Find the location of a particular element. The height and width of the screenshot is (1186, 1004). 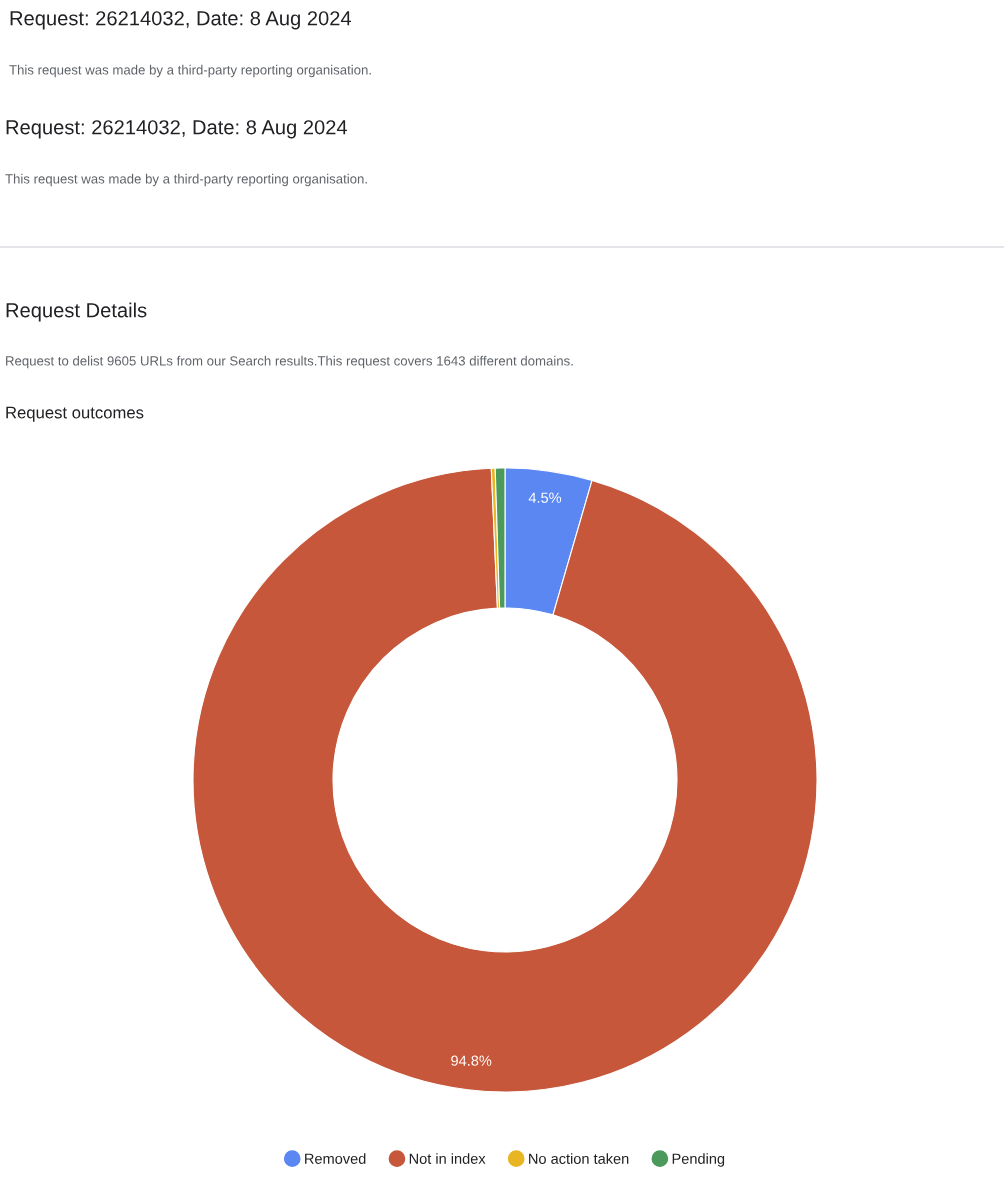

legend-label: No action taken is located at coordinates (579, 1158).